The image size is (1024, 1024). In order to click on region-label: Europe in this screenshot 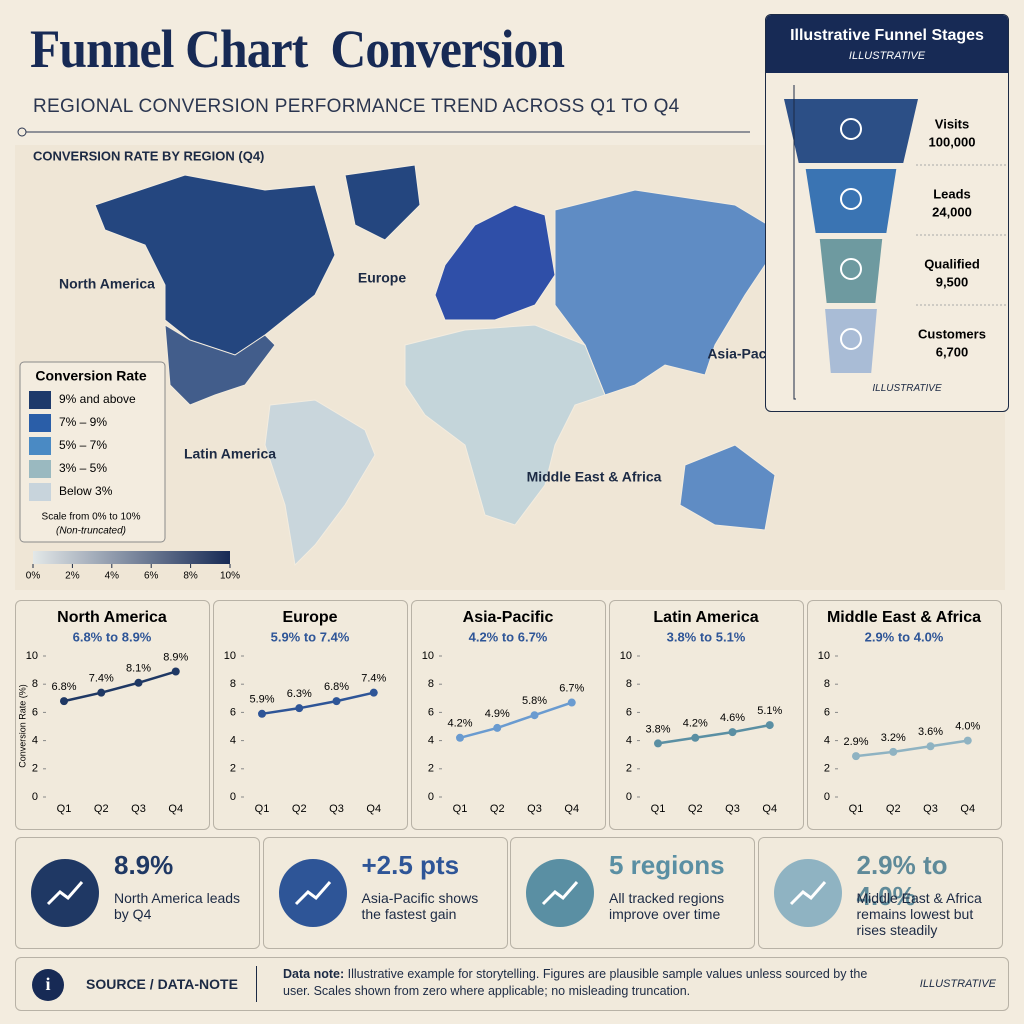, I will do `click(382, 278)`.